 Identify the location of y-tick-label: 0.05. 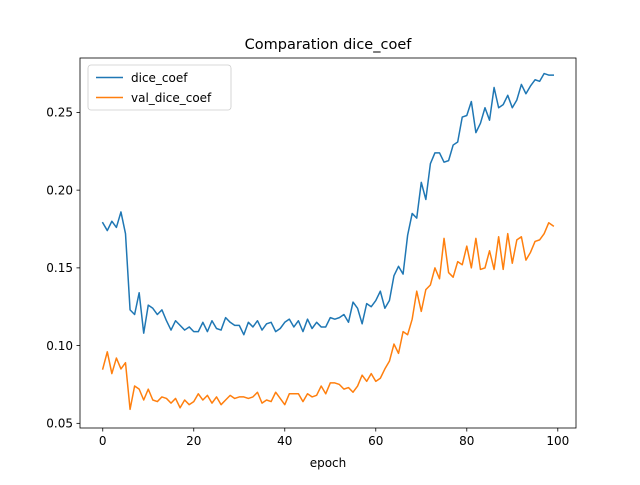
(59, 424).